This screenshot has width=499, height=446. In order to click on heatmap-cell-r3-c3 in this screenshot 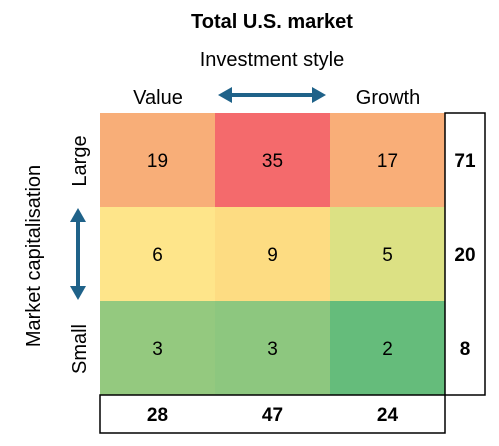, I will do `click(387, 348)`.